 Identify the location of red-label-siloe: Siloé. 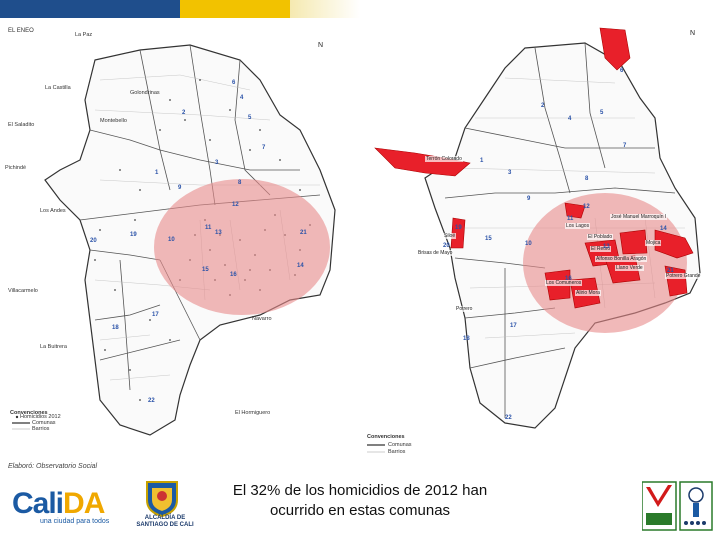
(450, 236).